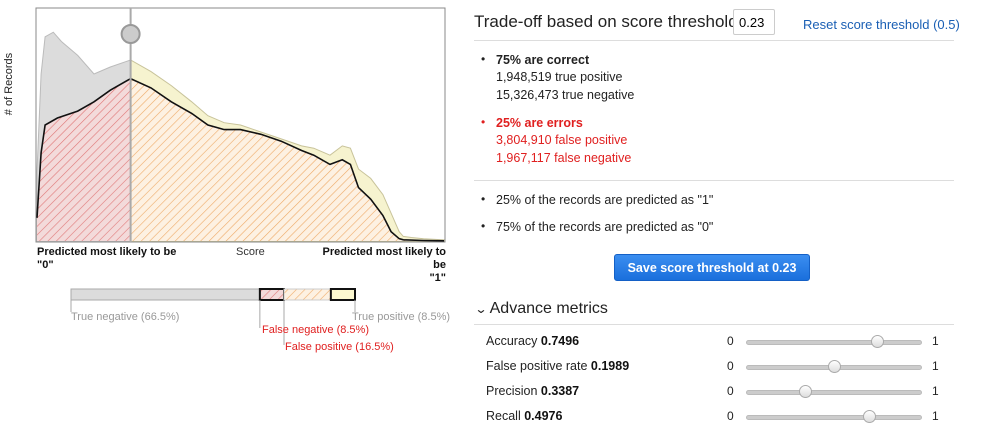 The width and height of the screenshot is (981, 438). I want to click on metric-value: 0.1989, so click(610, 366).